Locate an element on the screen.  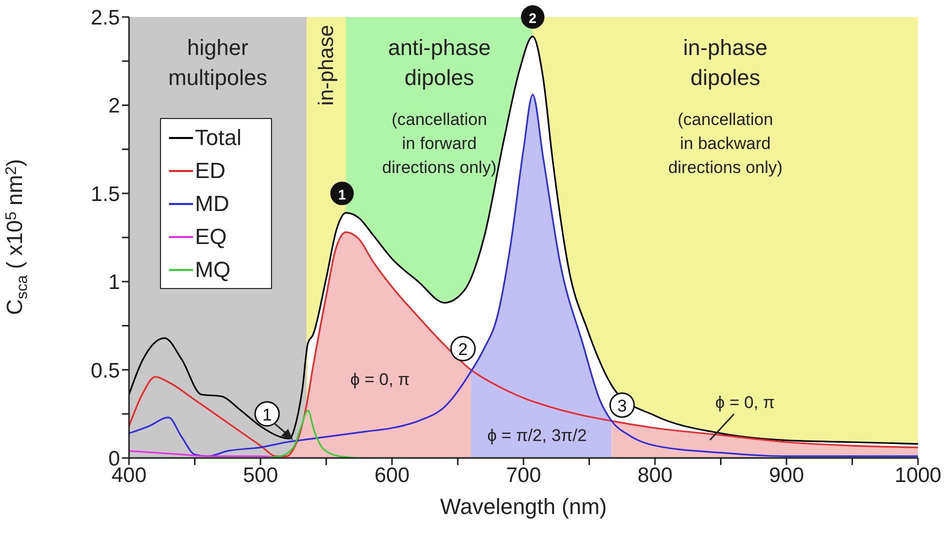
annotation: (cancellation in backward directions only) is located at coordinates (725, 143).